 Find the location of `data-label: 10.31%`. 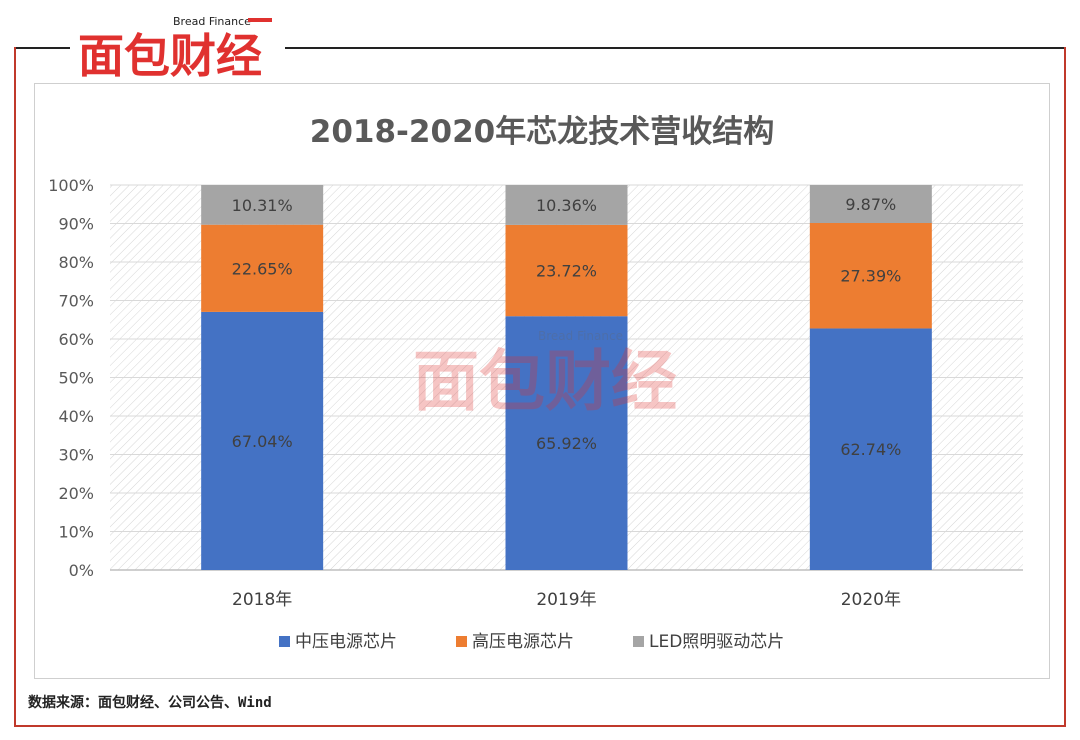

data-label: 10.31% is located at coordinates (262, 205).